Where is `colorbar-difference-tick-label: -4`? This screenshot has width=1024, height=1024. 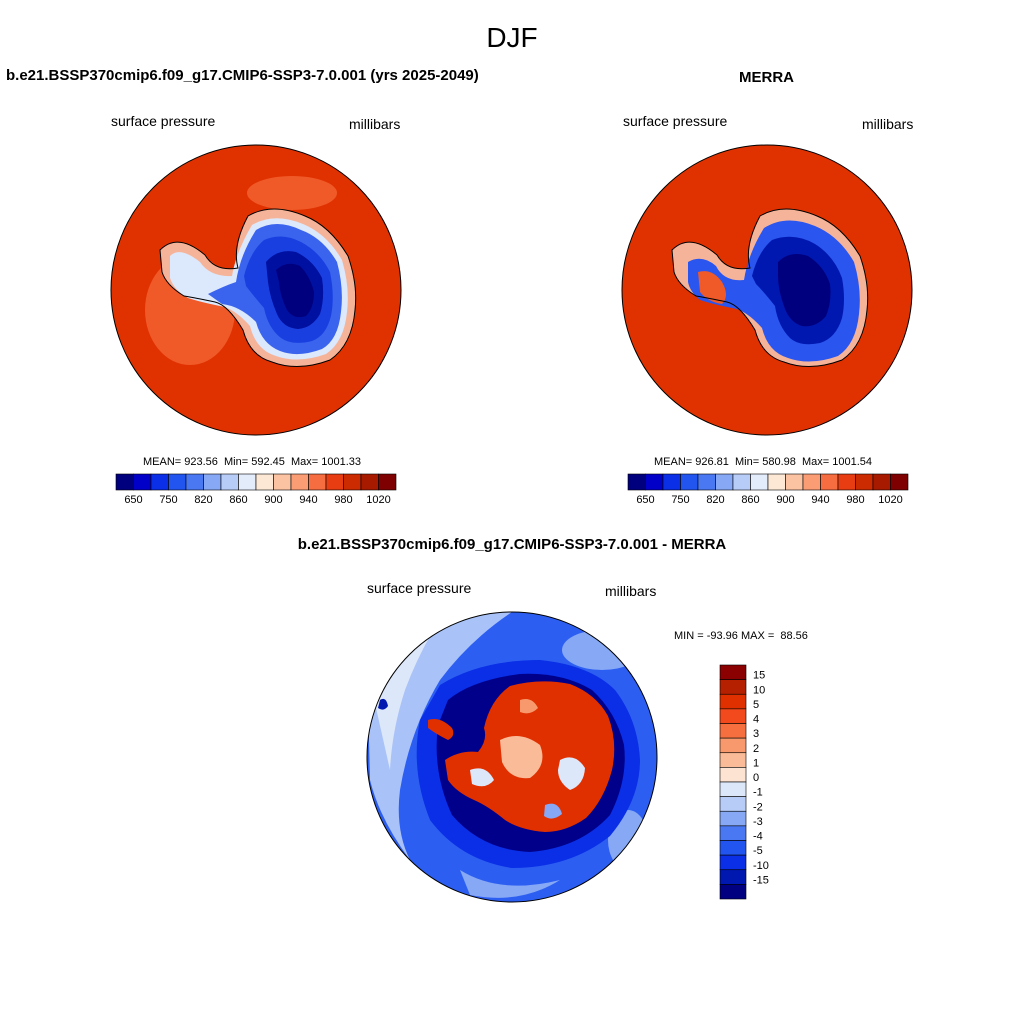 colorbar-difference-tick-label: -4 is located at coordinates (758, 837).